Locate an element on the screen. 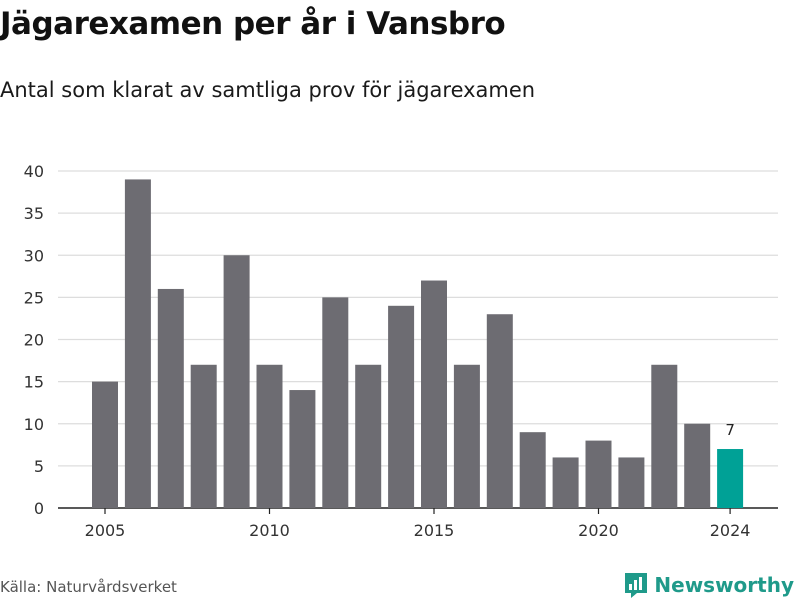  x-tick-label: 2010 is located at coordinates (269, 530).